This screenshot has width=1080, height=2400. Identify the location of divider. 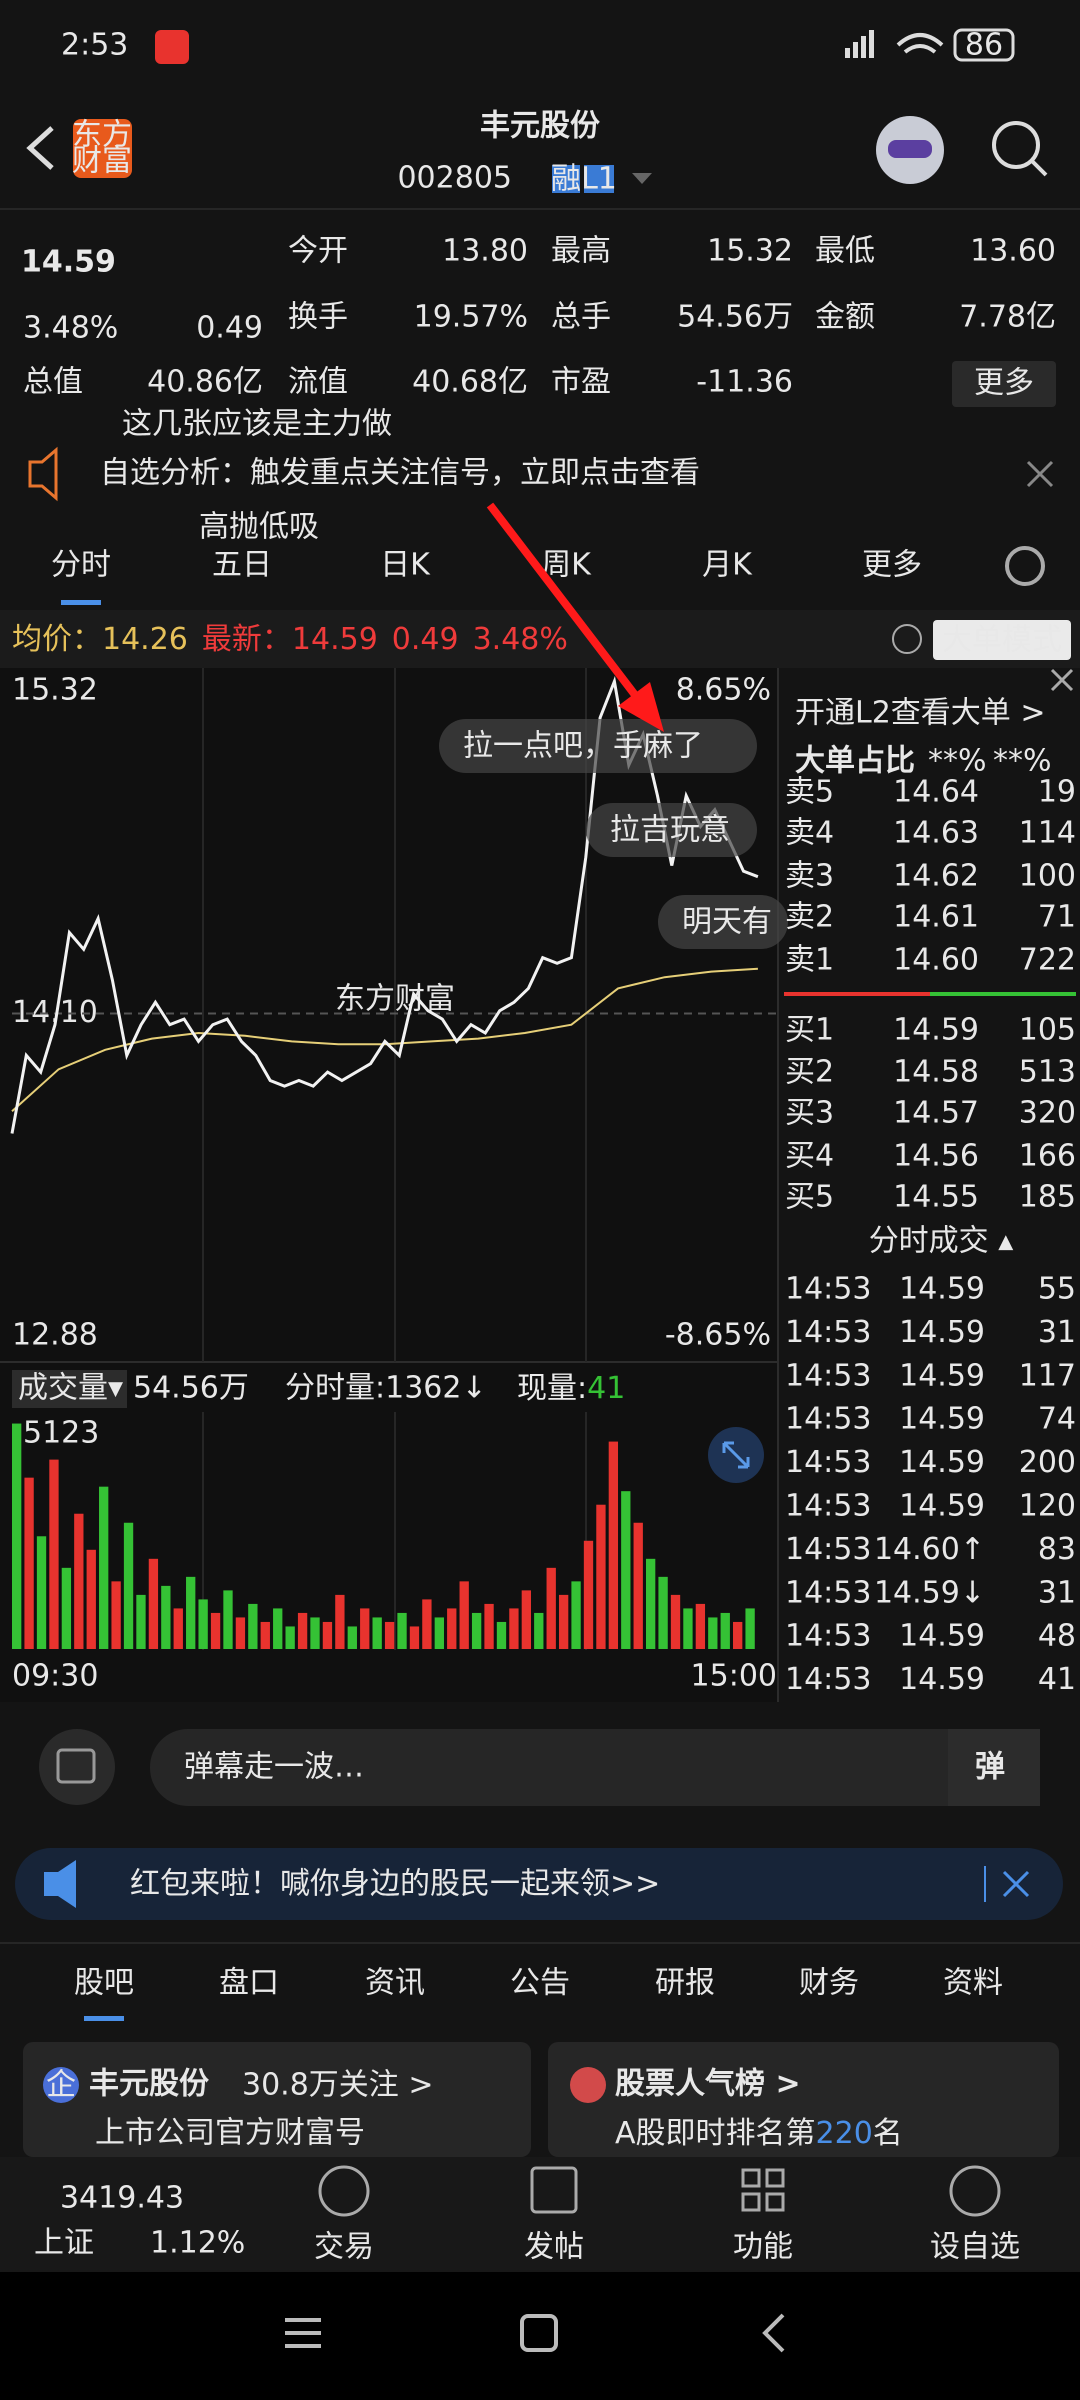
(540, 1943).